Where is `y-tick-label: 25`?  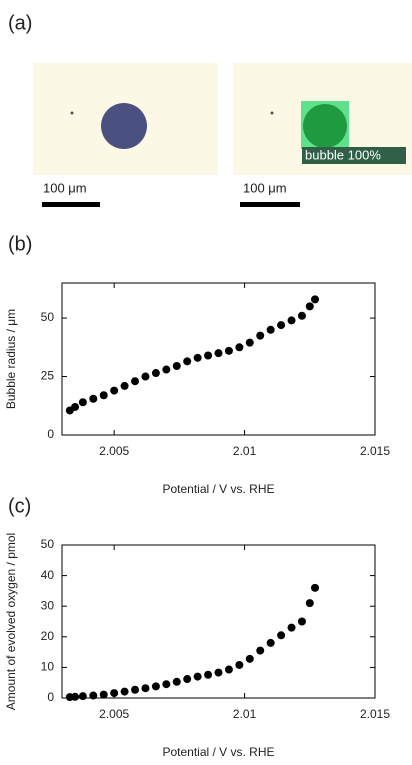 y-tick-label: 25 is located at coordinates (48, 376).